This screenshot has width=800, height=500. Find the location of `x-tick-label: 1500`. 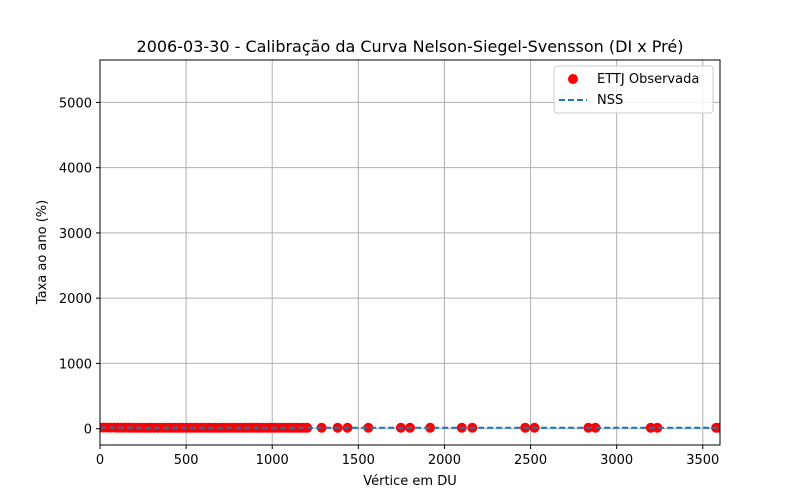

x-tick-label: 1500 is located at coordinates (358, 460).